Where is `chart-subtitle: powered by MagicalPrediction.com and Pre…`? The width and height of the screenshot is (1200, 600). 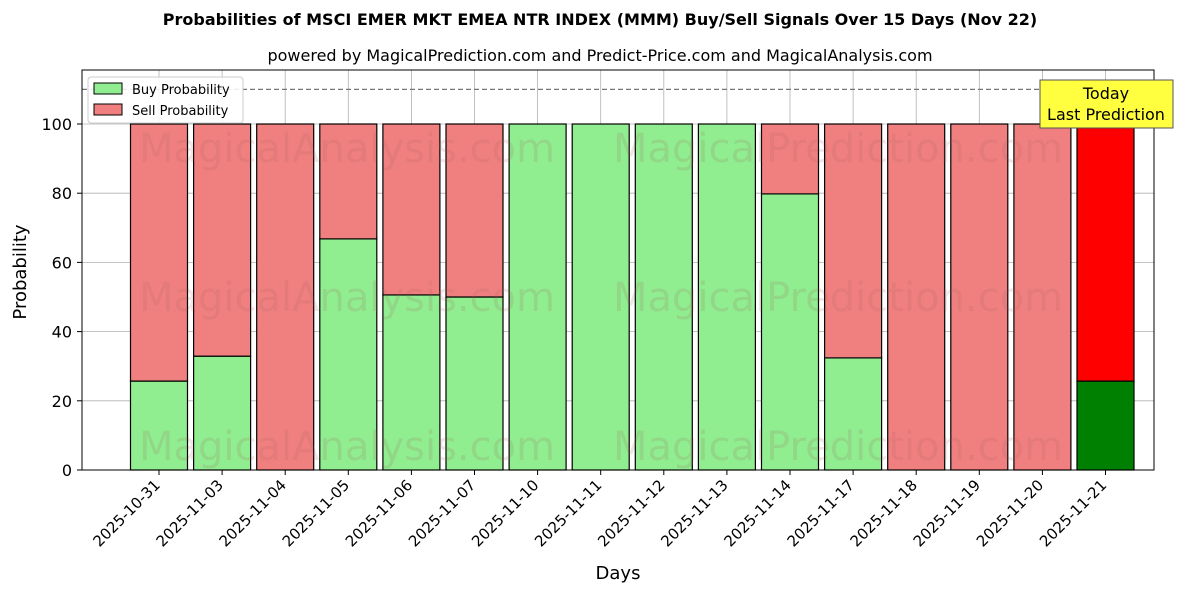 chart-subtitle: powered by MagicalPrediction.com and Pre… is located at coordinates (600, 55).